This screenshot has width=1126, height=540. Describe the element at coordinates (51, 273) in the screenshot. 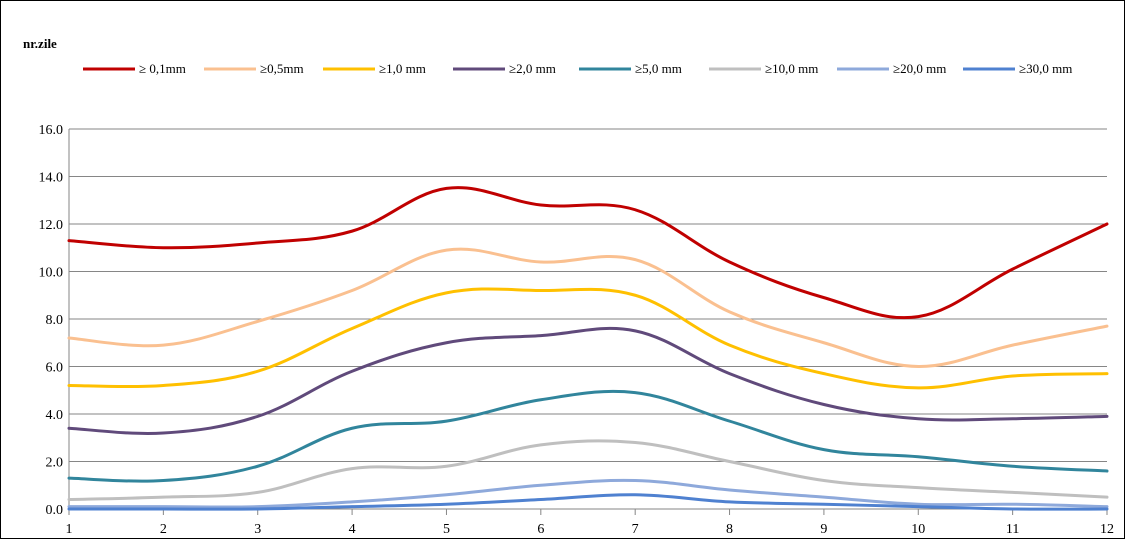

I see `y-tick-label: 10.0` at that location.